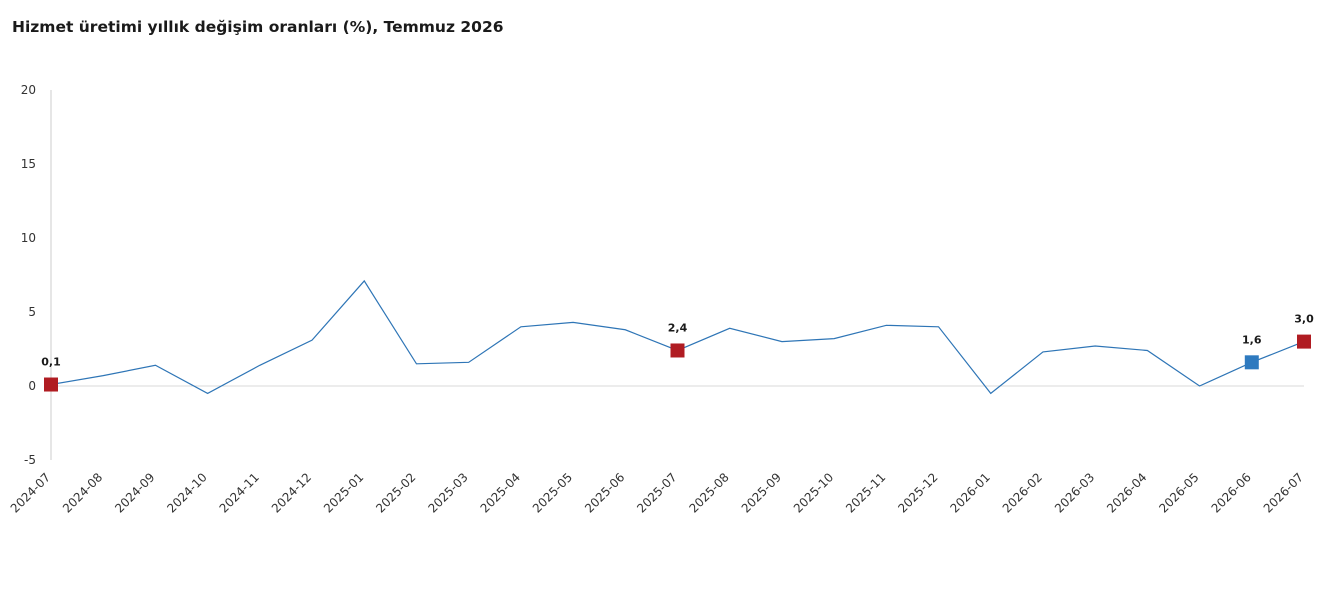 The width and height of the screenshot is (1338, 598). I want to click on x-tick-label: 2026-03, so click(1074, 492).